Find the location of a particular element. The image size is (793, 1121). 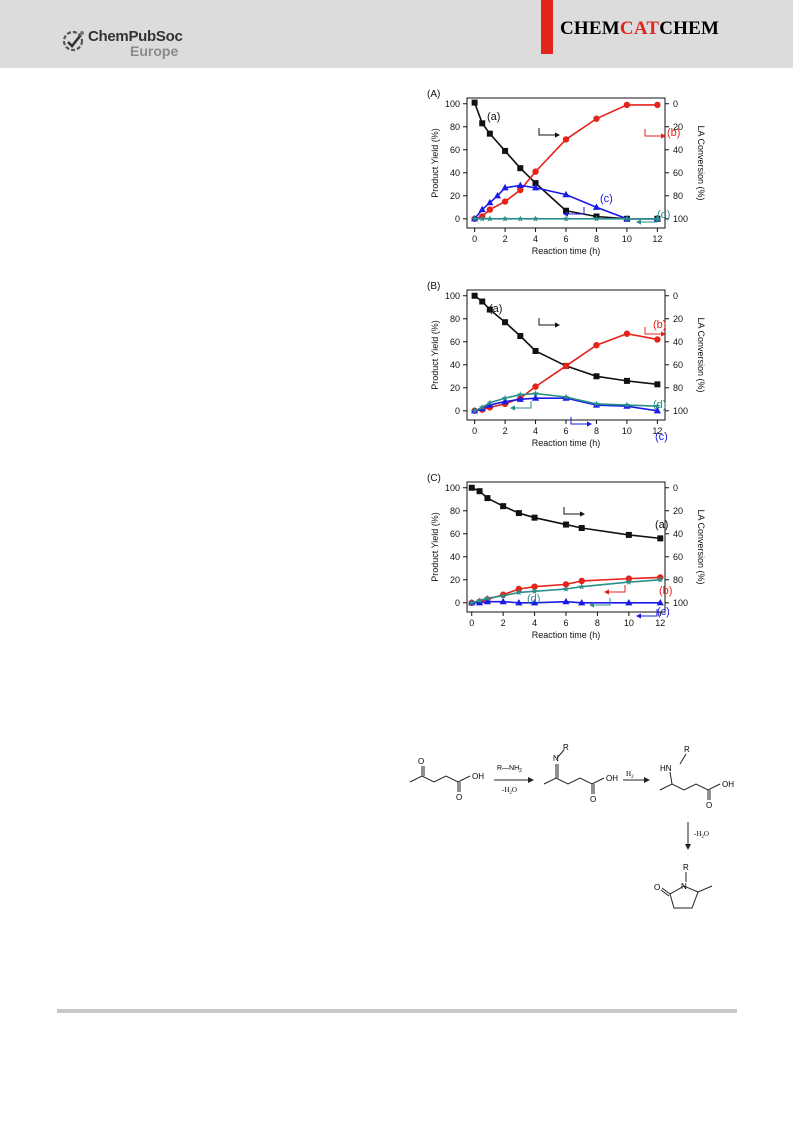

levulinic-acid-keto-oxygen: O is located at coordinates (421, 761).